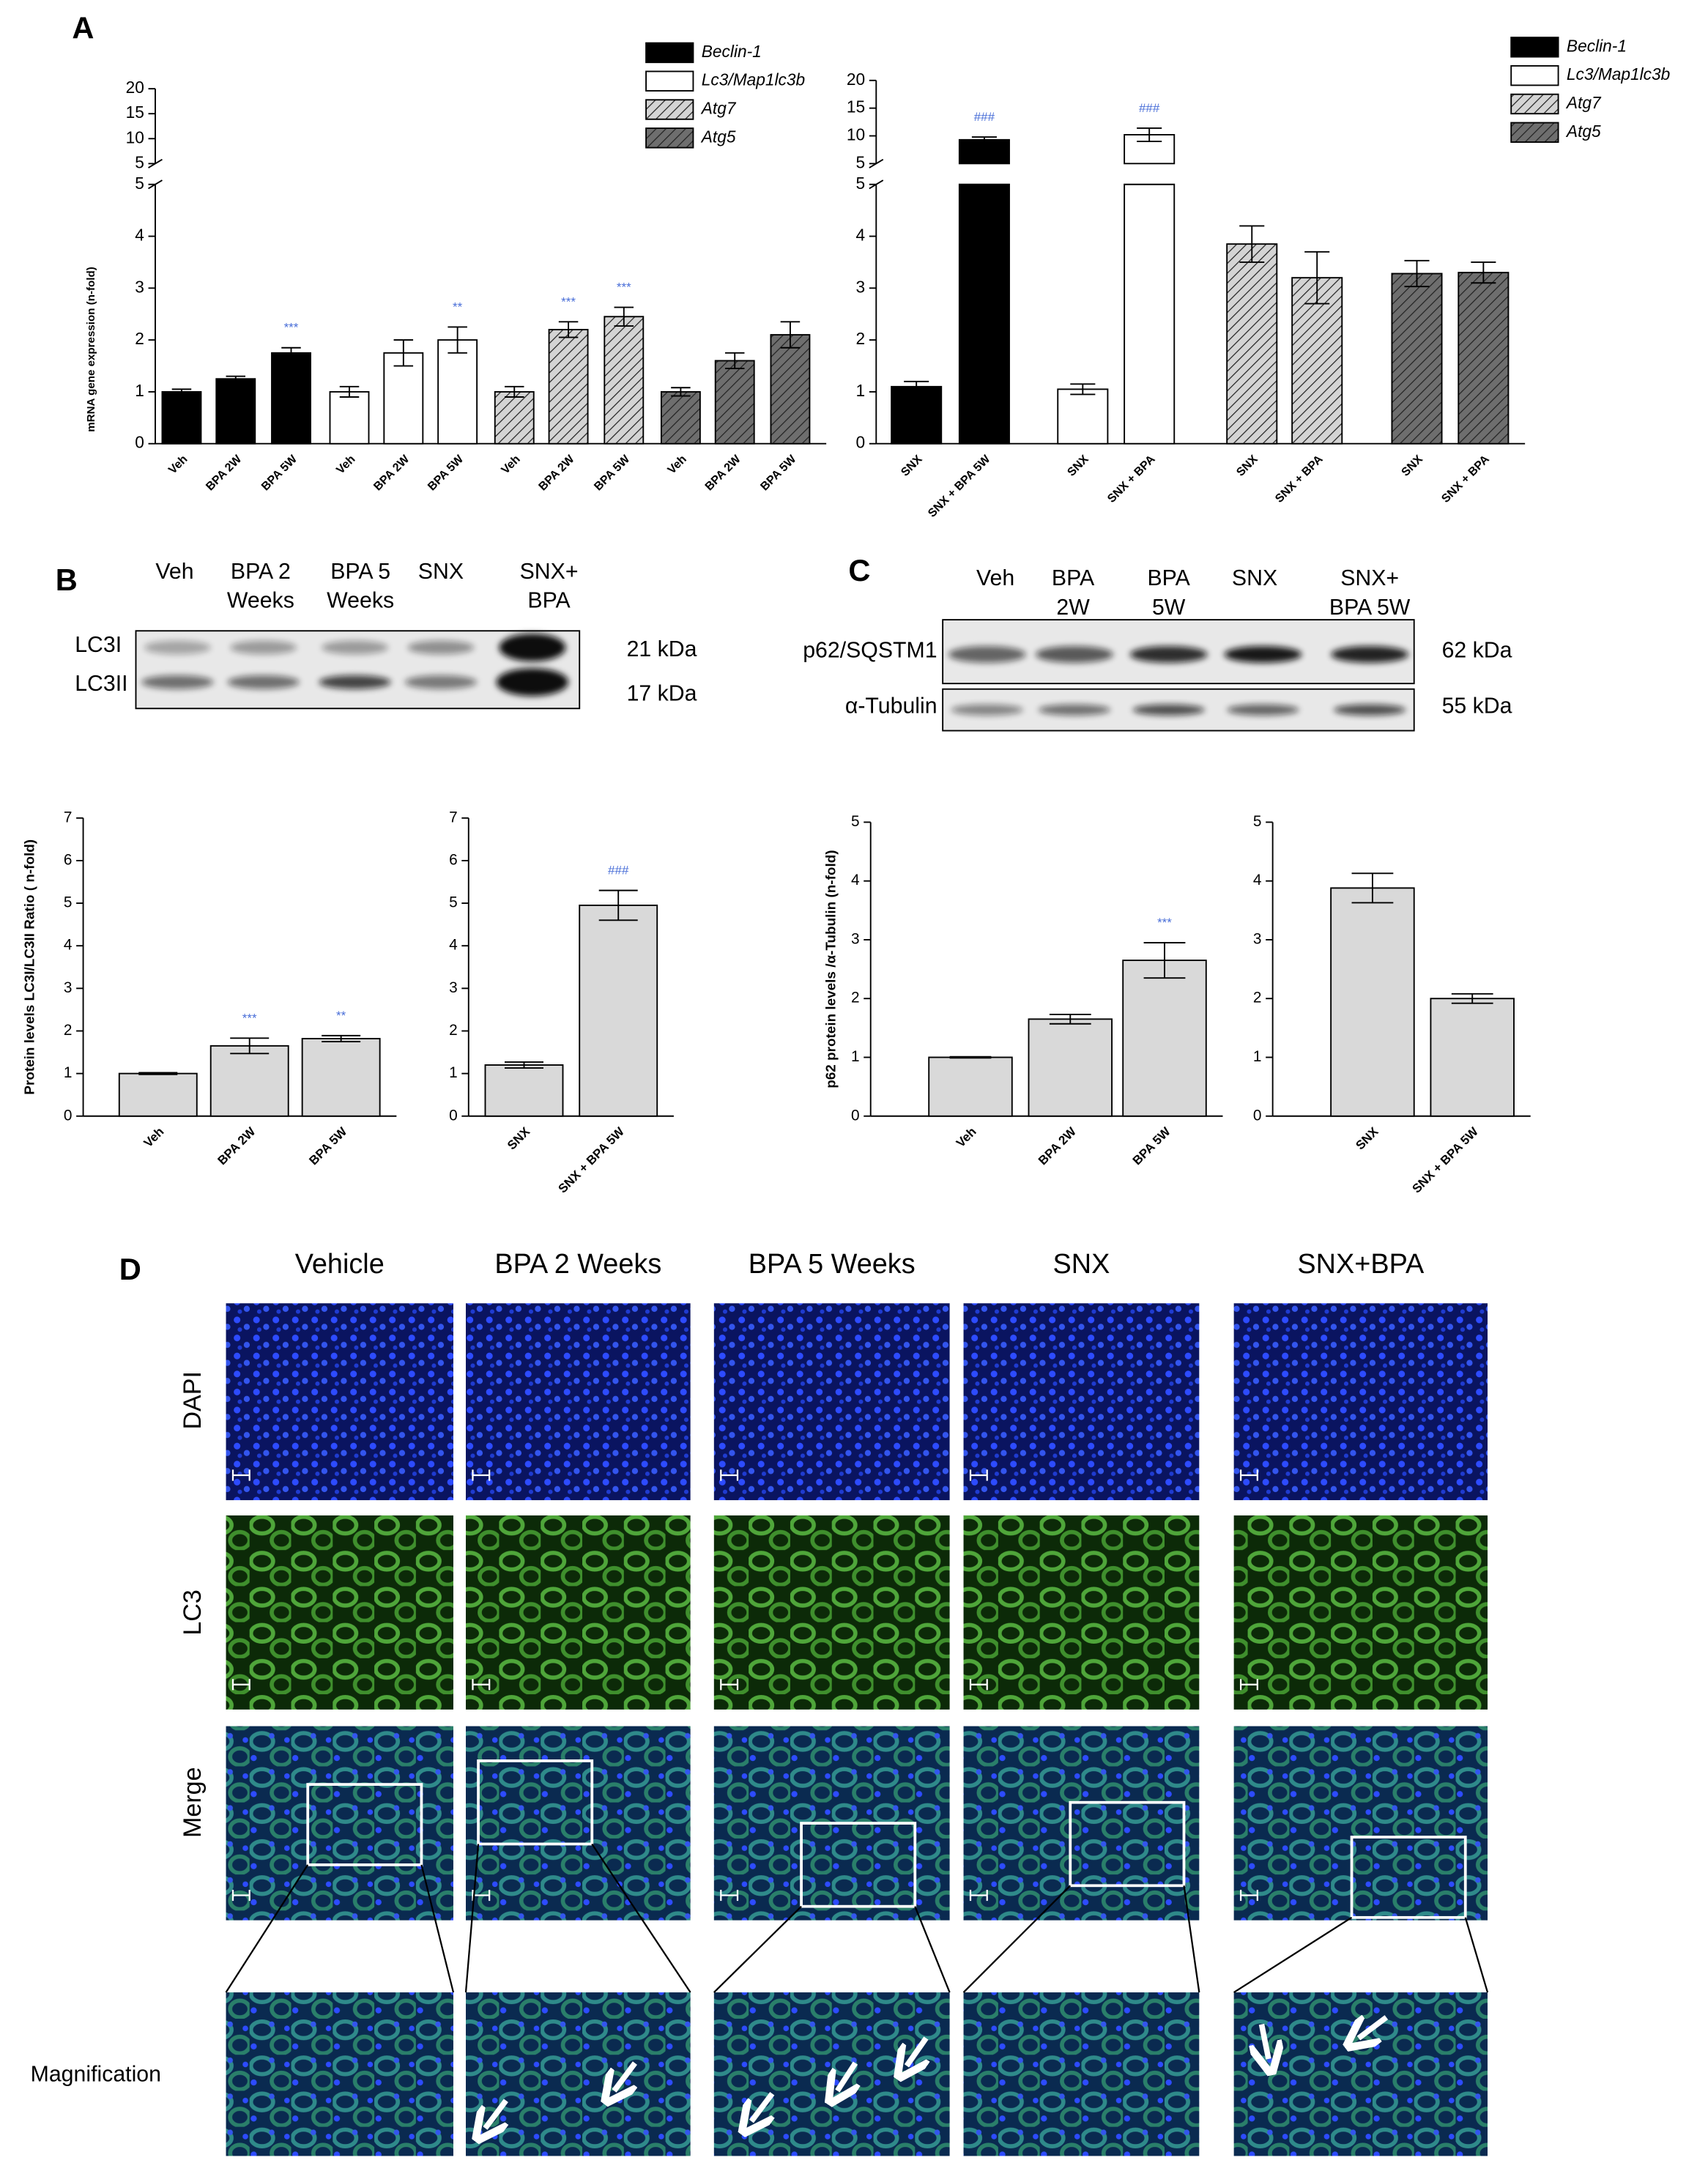 Image resolution: width=1708 pixels, height=2174 pixels. I want to click on y-axis-label: mRNA gene expression (n-fold), so click(91, 349).